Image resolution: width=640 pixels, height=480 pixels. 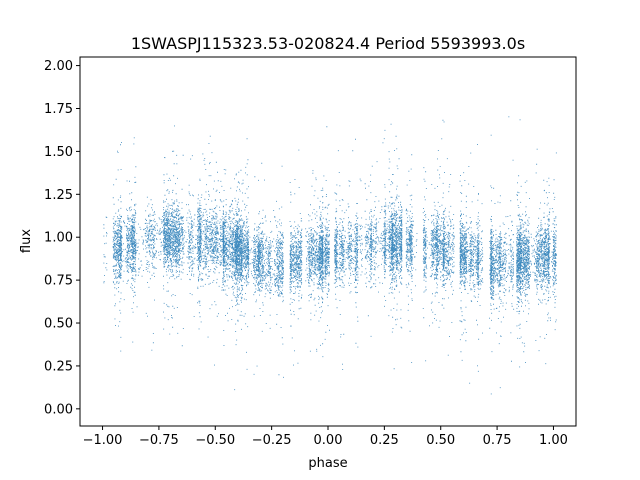 What do you see at coordinates (215, 440) in the screenshot?
I see `x-tick-label: −0.50` at bounding box center [215, 440].